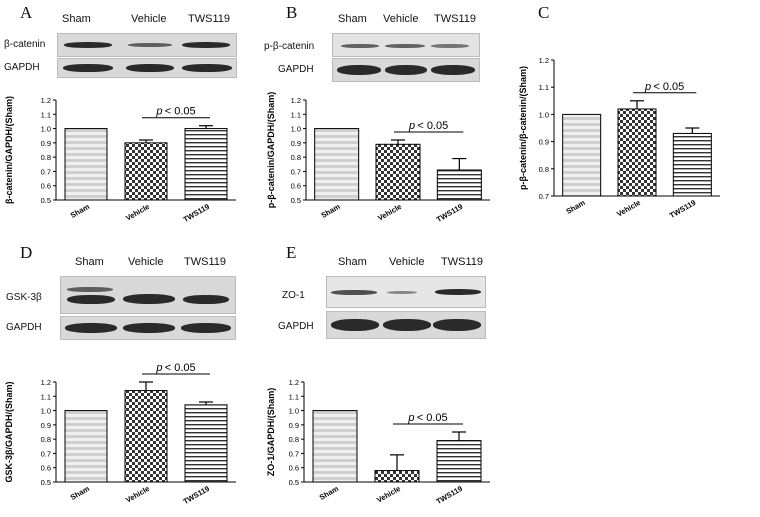 The height and width of the screenshot is (517, 760). What do you see at coordinates (406, 70) in the screenshot?
I see `blot-b-image-row2` at bounding box center [406, 70].